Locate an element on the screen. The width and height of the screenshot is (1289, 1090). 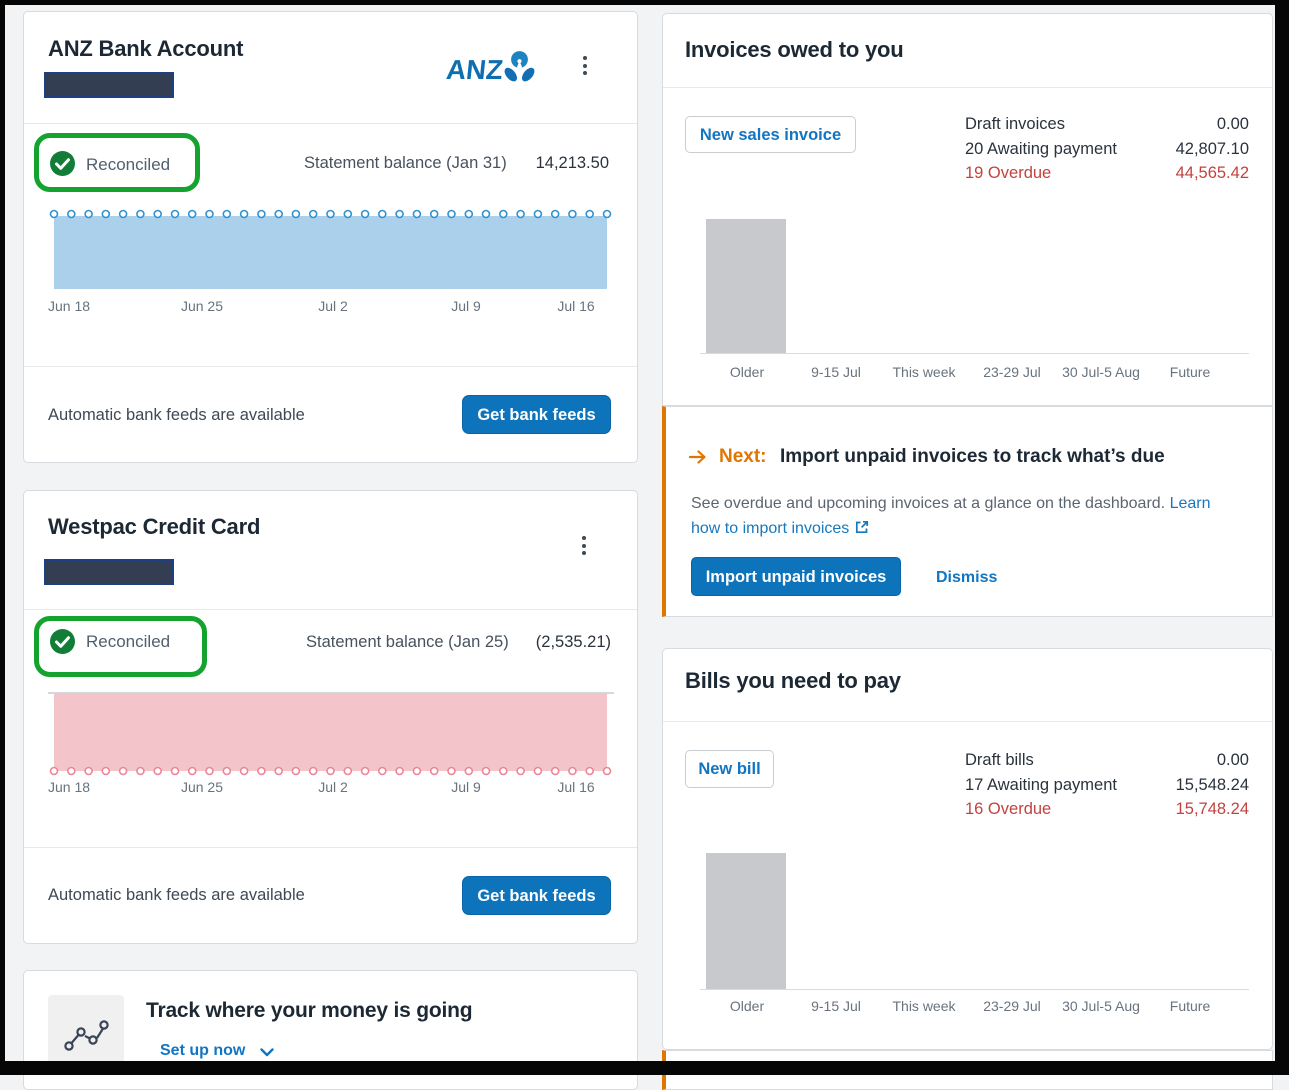
svg-text: ANZ is located at coordinates (475, 69).